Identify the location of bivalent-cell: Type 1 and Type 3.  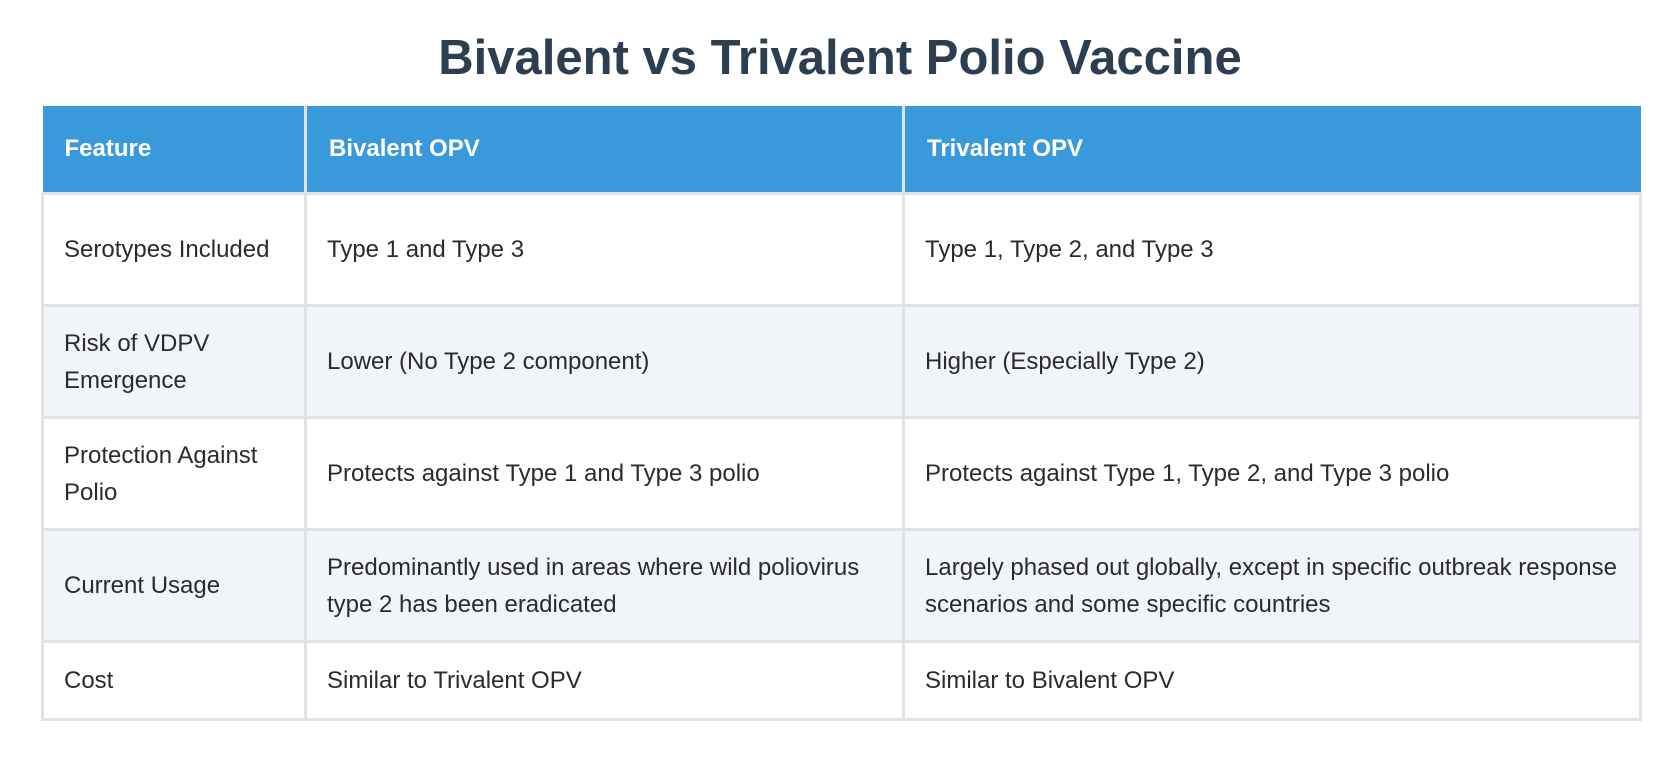
(604, 249).